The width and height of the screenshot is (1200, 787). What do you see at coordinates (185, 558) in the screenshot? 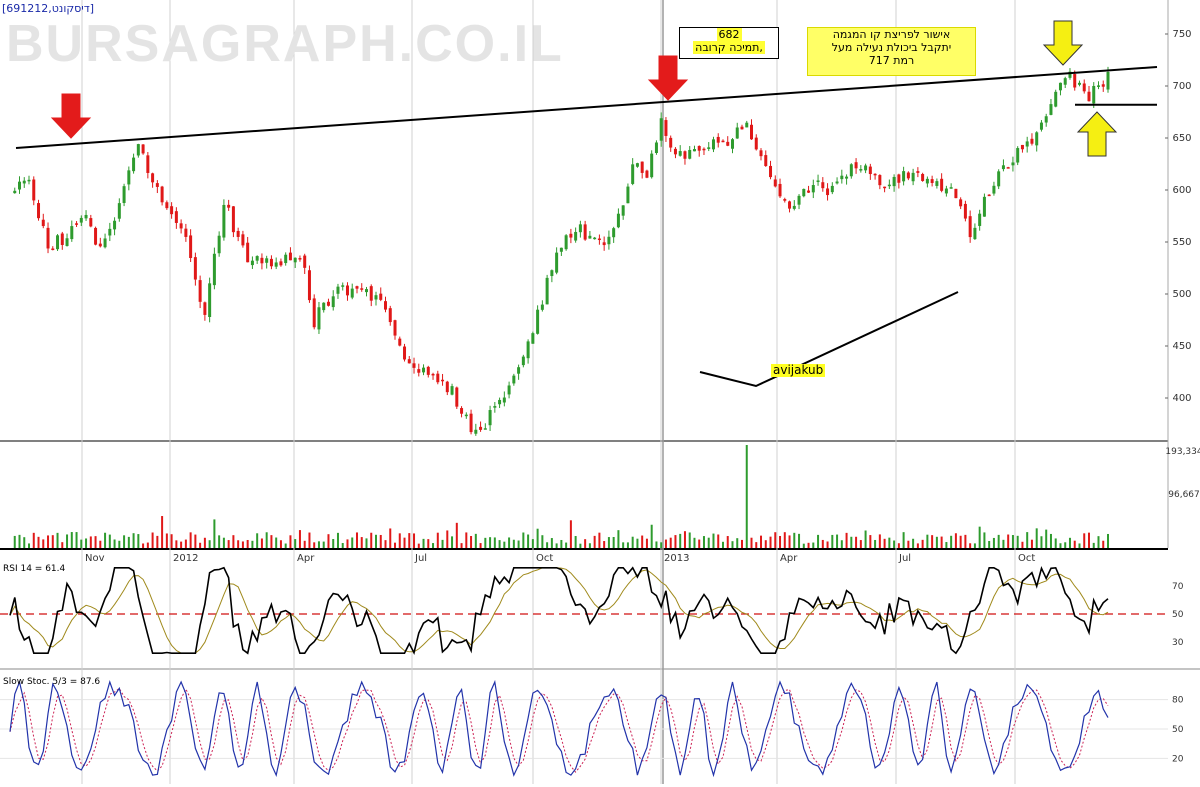
I see `x-tick-label-1: 2012` at bounding box center [185, 558].